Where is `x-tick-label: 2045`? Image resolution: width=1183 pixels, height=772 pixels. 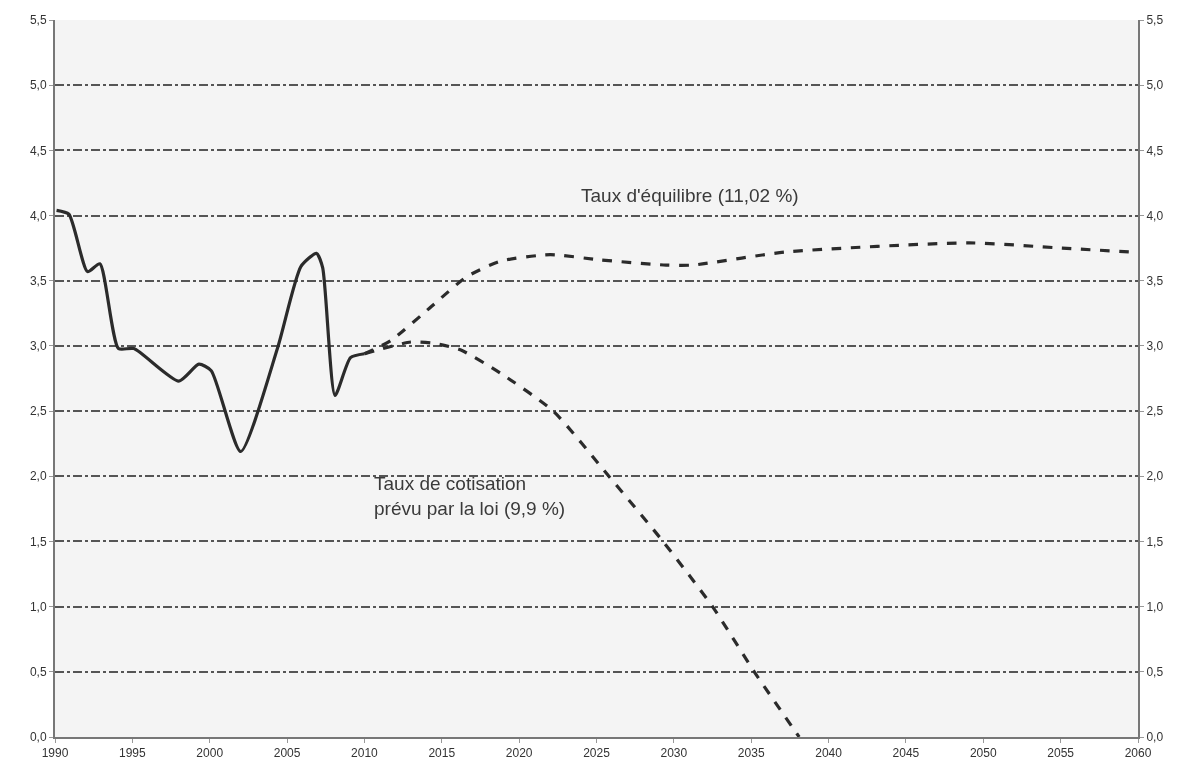 x-tick-label: 2045 is located at coordinates (906, 753).